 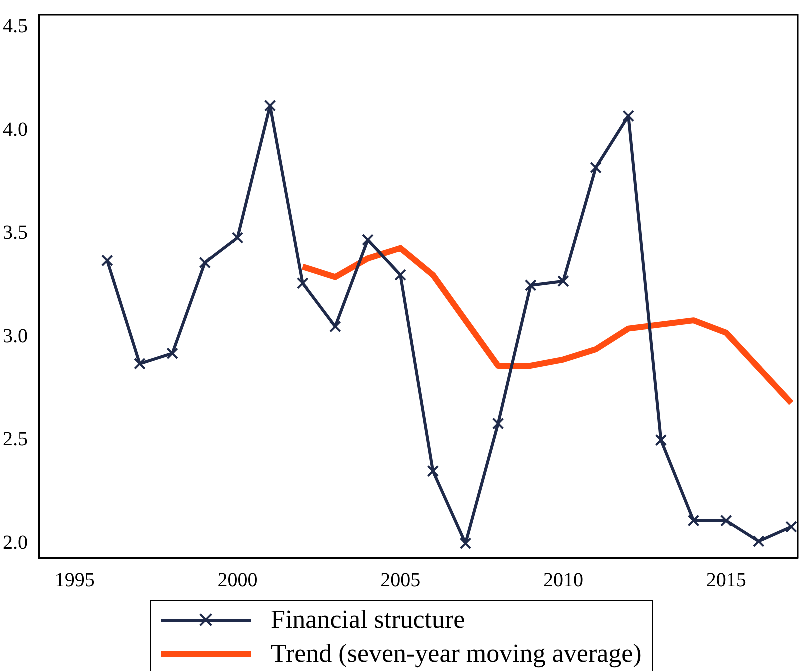 What do you see at coordinates (15, 233) in the screenshot?
I see `y-tick-label: 3.5` at bounding box center [15, 233].